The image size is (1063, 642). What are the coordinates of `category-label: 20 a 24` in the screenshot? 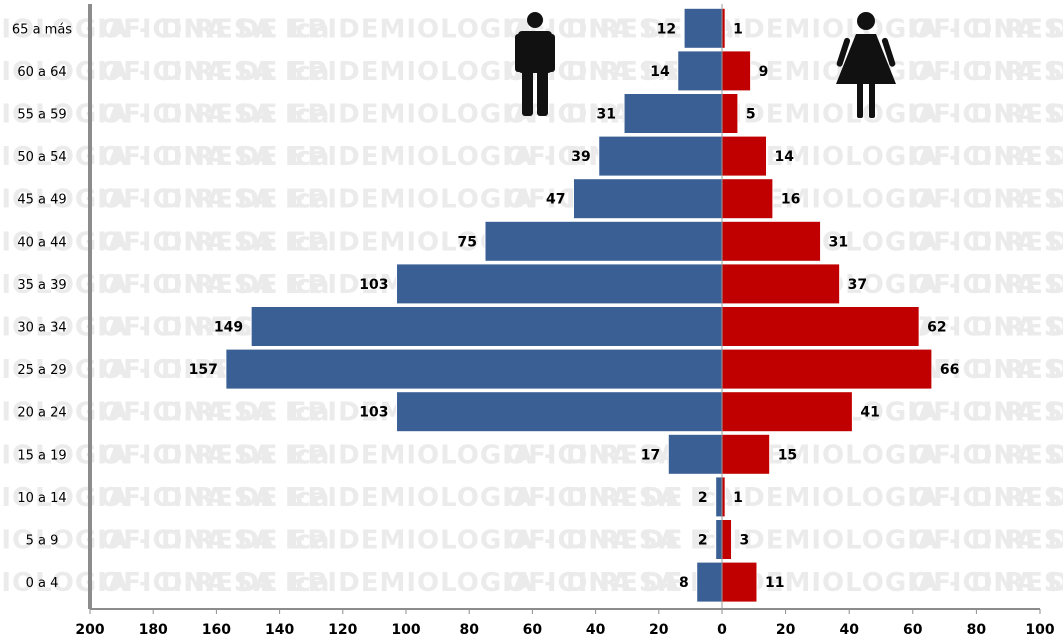 It's located at (41, 413).